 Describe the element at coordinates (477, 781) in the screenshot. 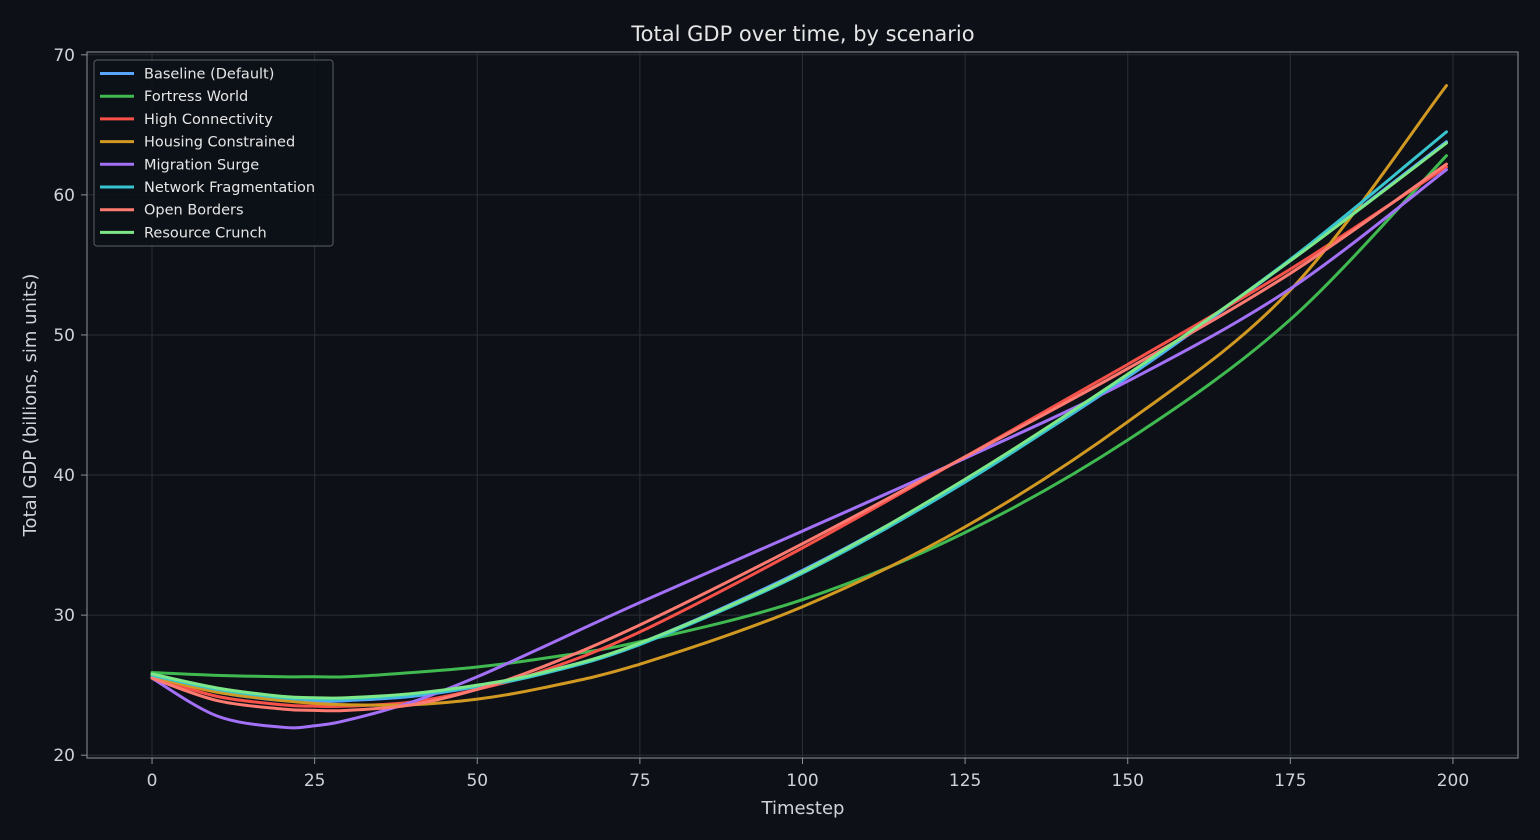

I see `x-tick-label: 50` at that location.